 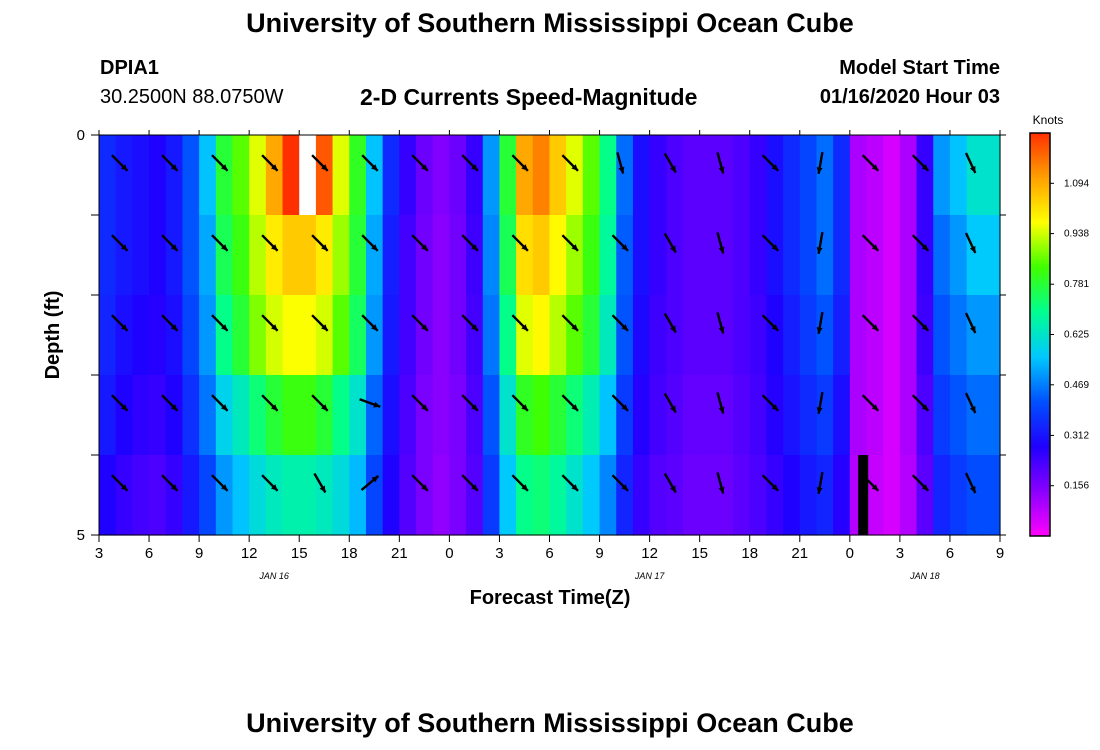 I want to click on date-label: JAN 17, so click(x=650, y=576).